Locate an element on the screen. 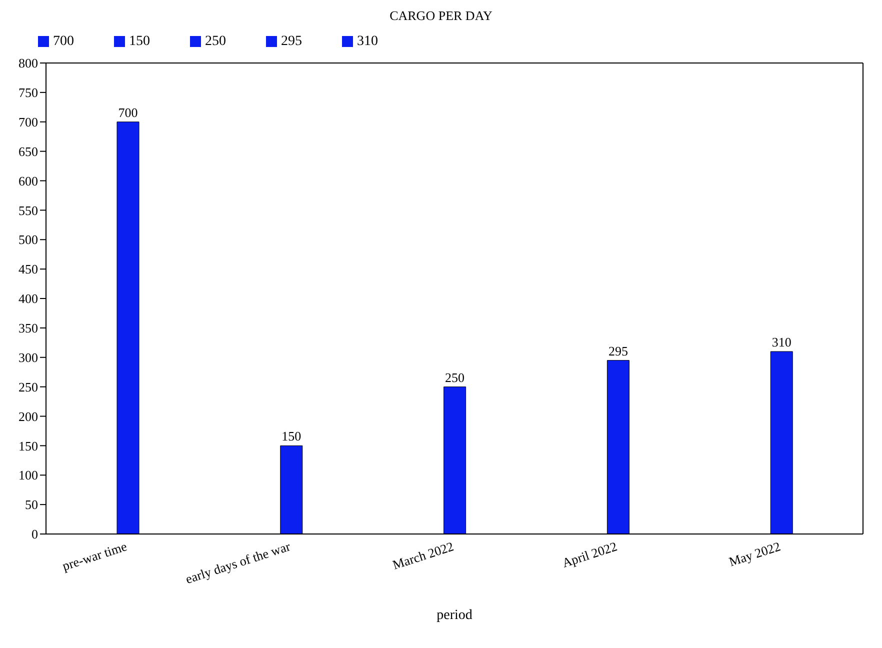  y-tick-label: 250 is located at coordinates (28, 386).